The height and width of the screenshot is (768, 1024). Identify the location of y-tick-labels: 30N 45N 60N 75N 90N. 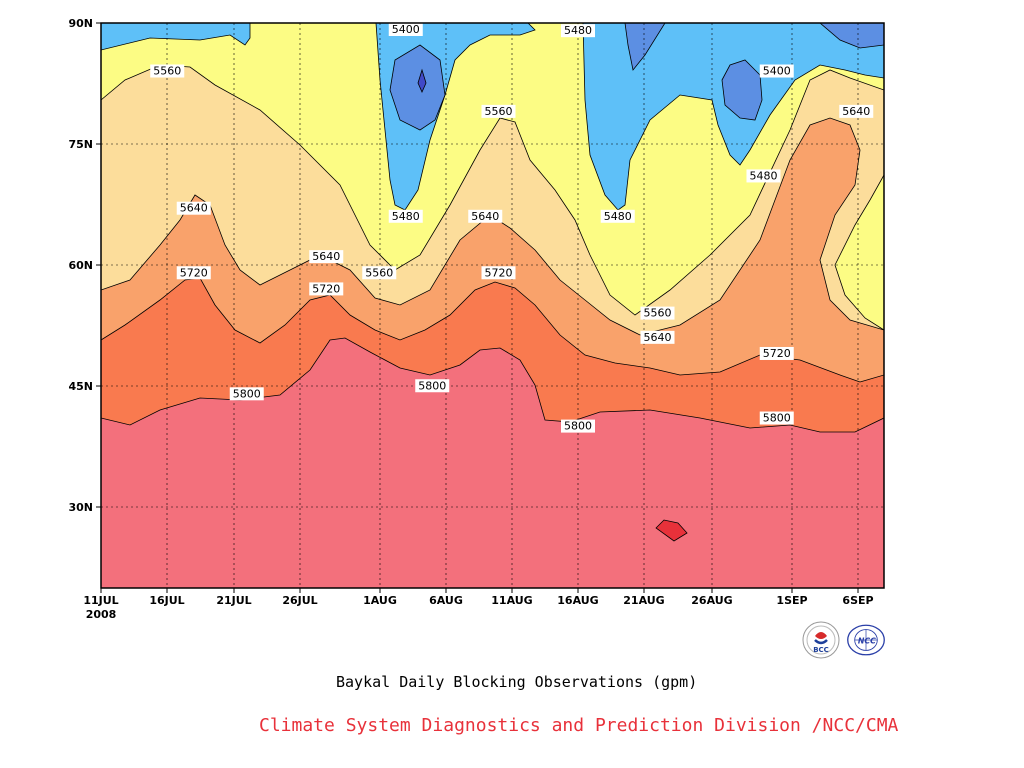
(80, 265).